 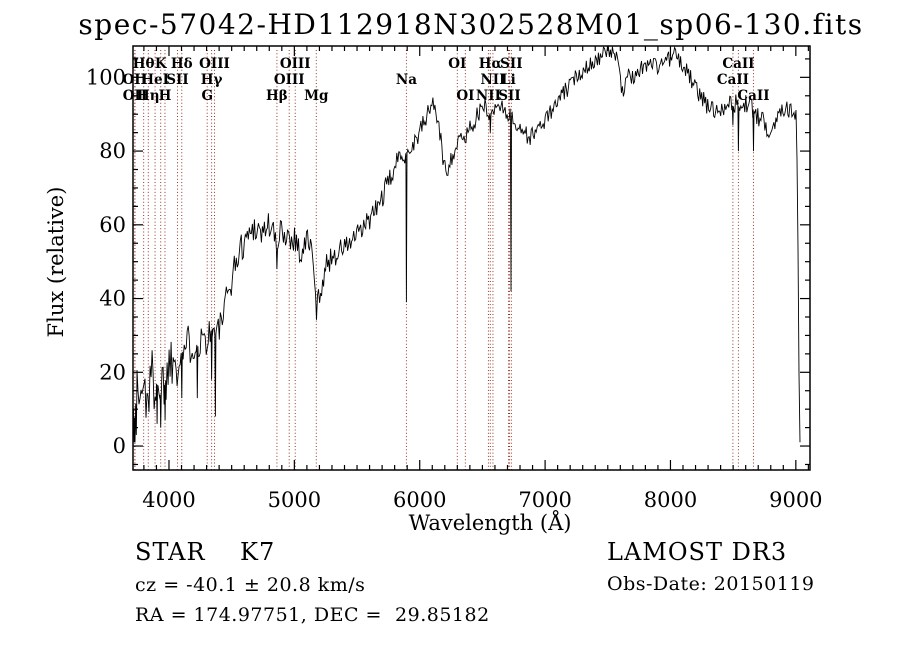 I want to click on spectral-line-label: Mg, so click(x=316, y=96).